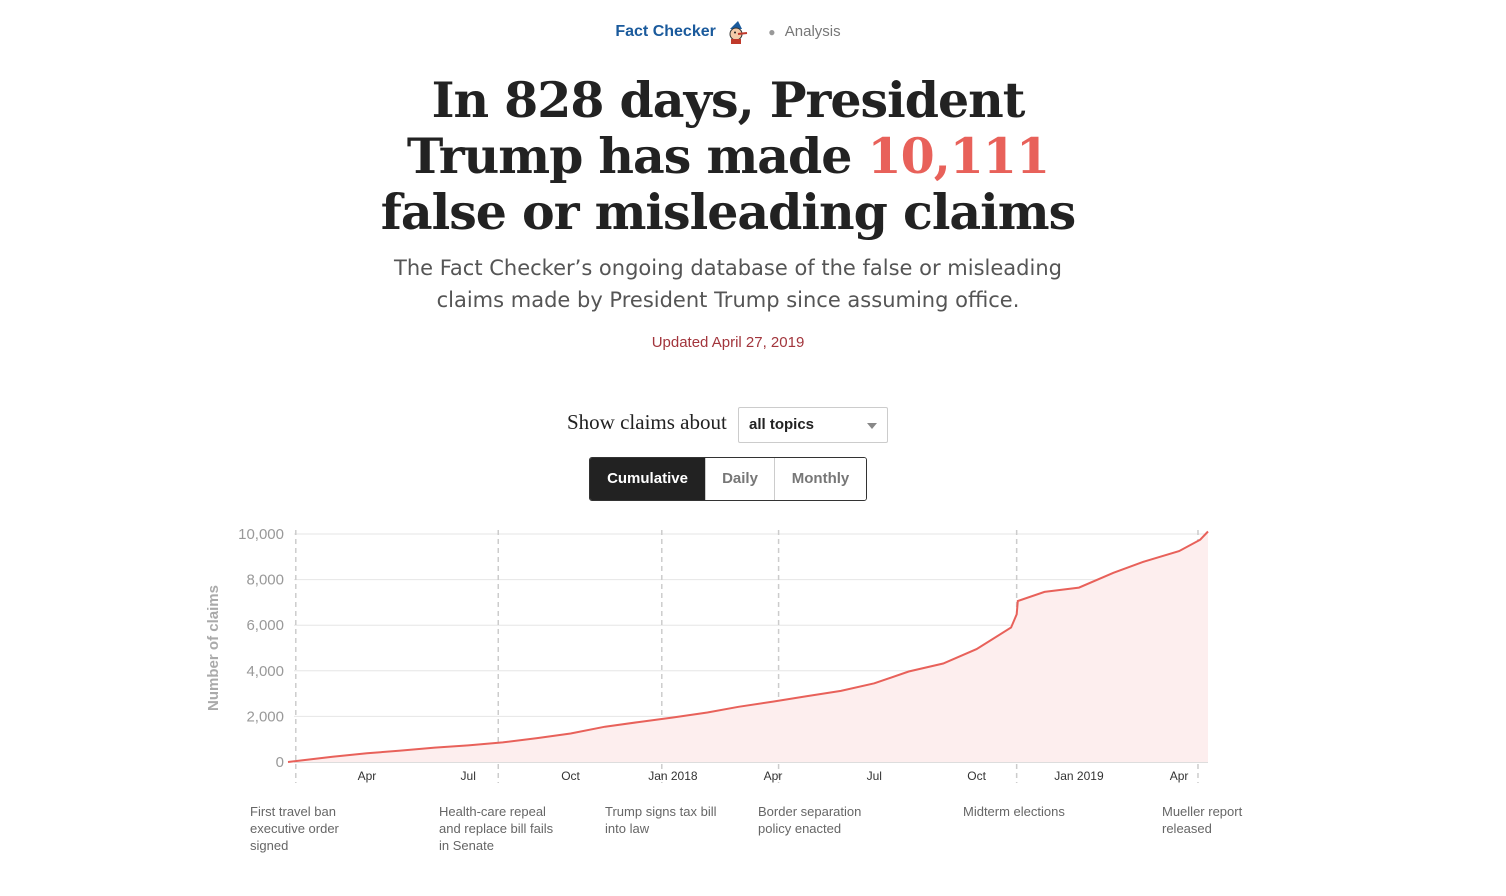 Image resolution: width=1506 pixels, height=896 pixels. Describe the element at coordinates (800, 828) in the screenshot. I see `event-note-line: policy enacted` at that location.